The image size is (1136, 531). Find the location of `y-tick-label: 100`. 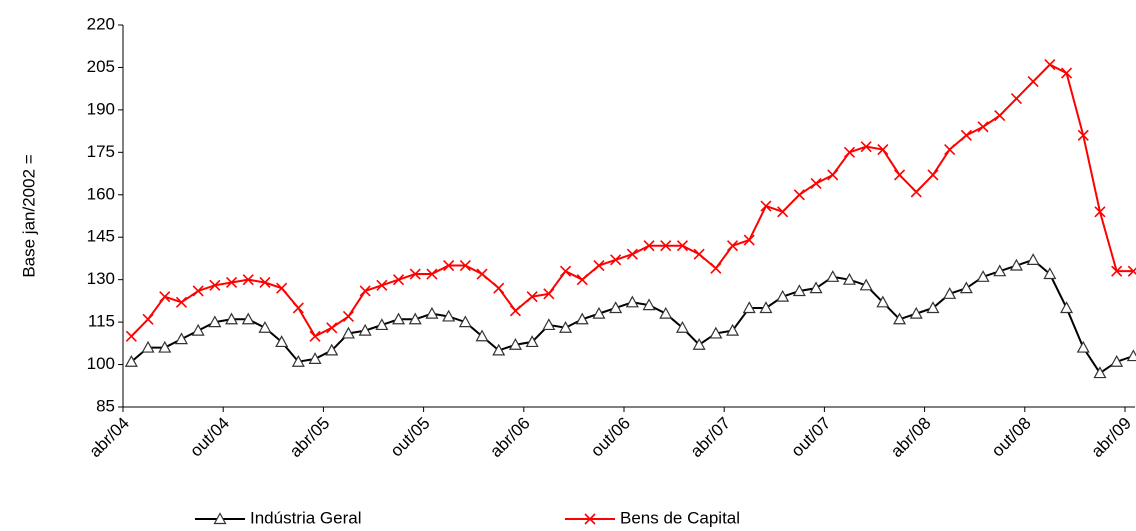

y-tick-label: 100 is located at coordinates (101, 363).